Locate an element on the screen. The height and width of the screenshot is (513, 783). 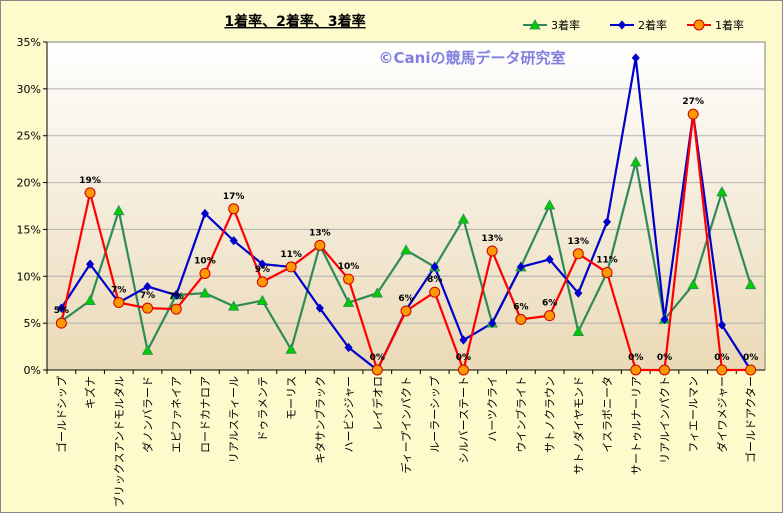
legend-label-second: 2着率 is located at coordinates (652, 25).